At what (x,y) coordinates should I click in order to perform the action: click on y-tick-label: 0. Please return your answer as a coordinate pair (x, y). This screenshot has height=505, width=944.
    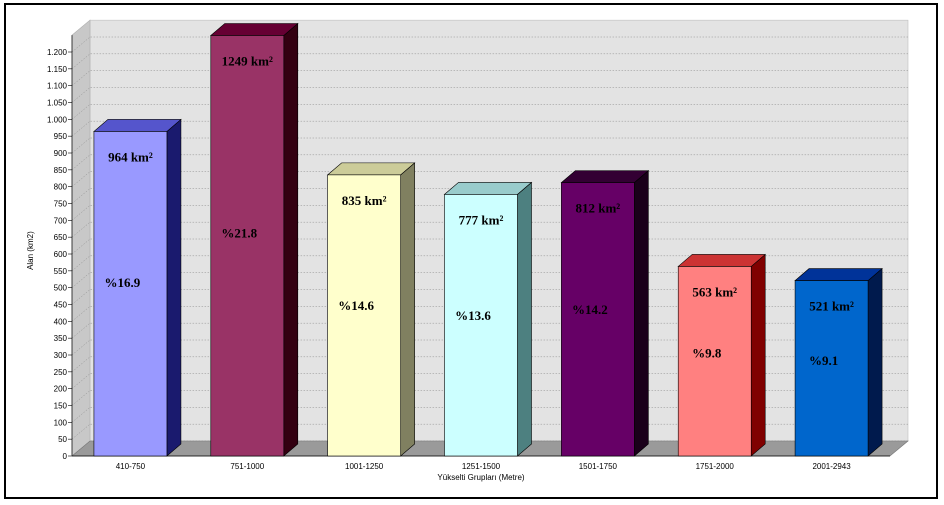
    Looking at the image, I should click on (65, 456).